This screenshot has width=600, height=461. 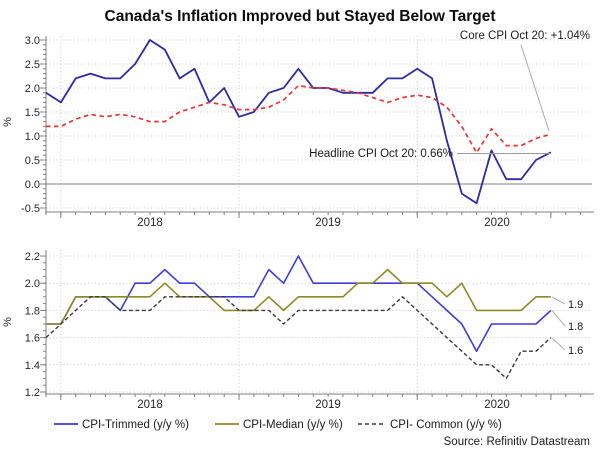 I want to click on y-tick-label: -0.5, so click(x=30, y=209).